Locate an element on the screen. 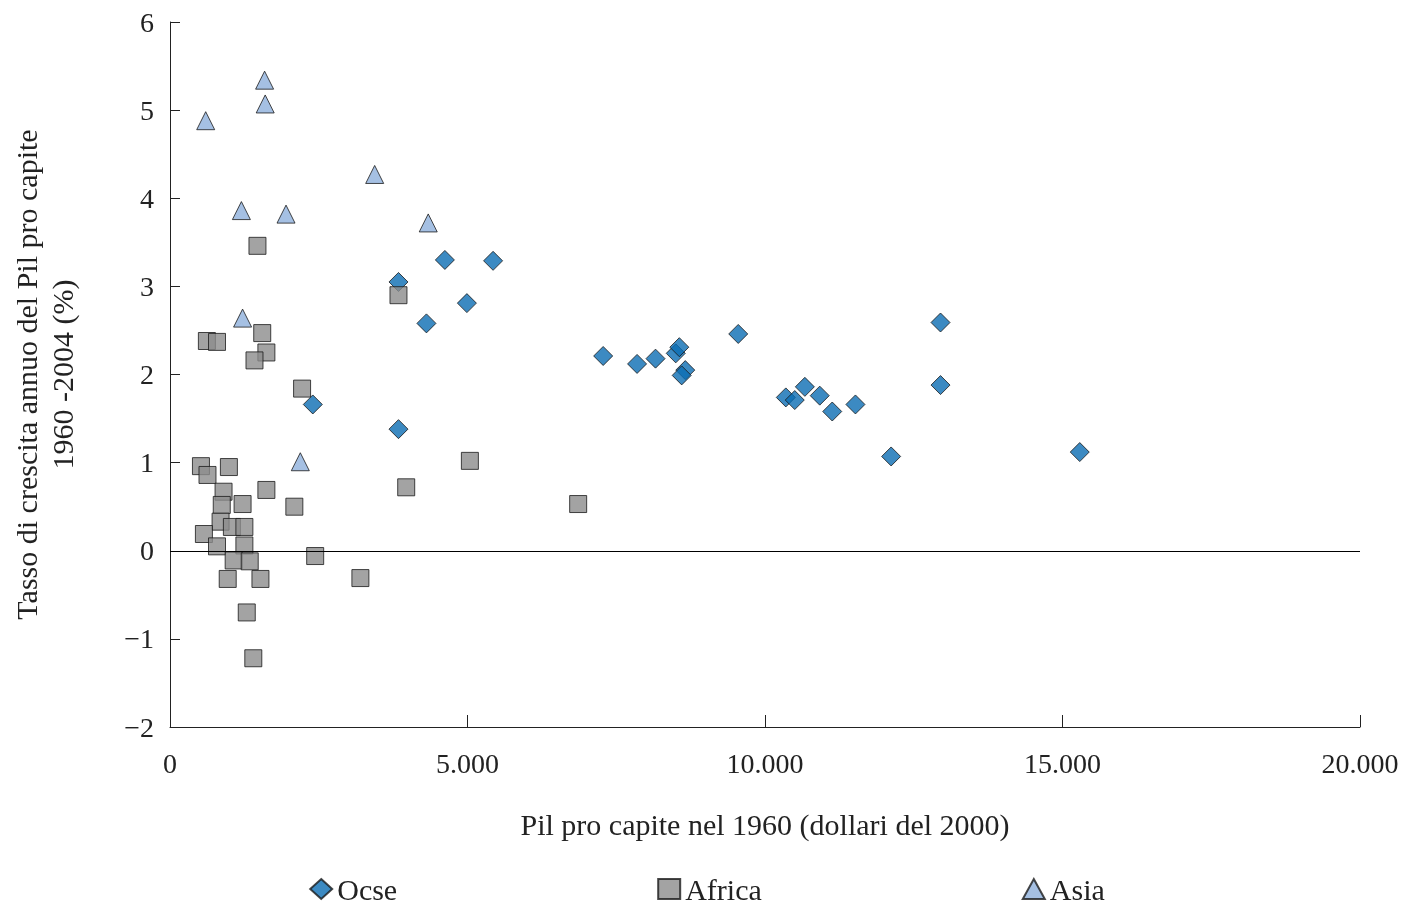  x-tick-label: 10.000 is located at coordinates (765, 763).